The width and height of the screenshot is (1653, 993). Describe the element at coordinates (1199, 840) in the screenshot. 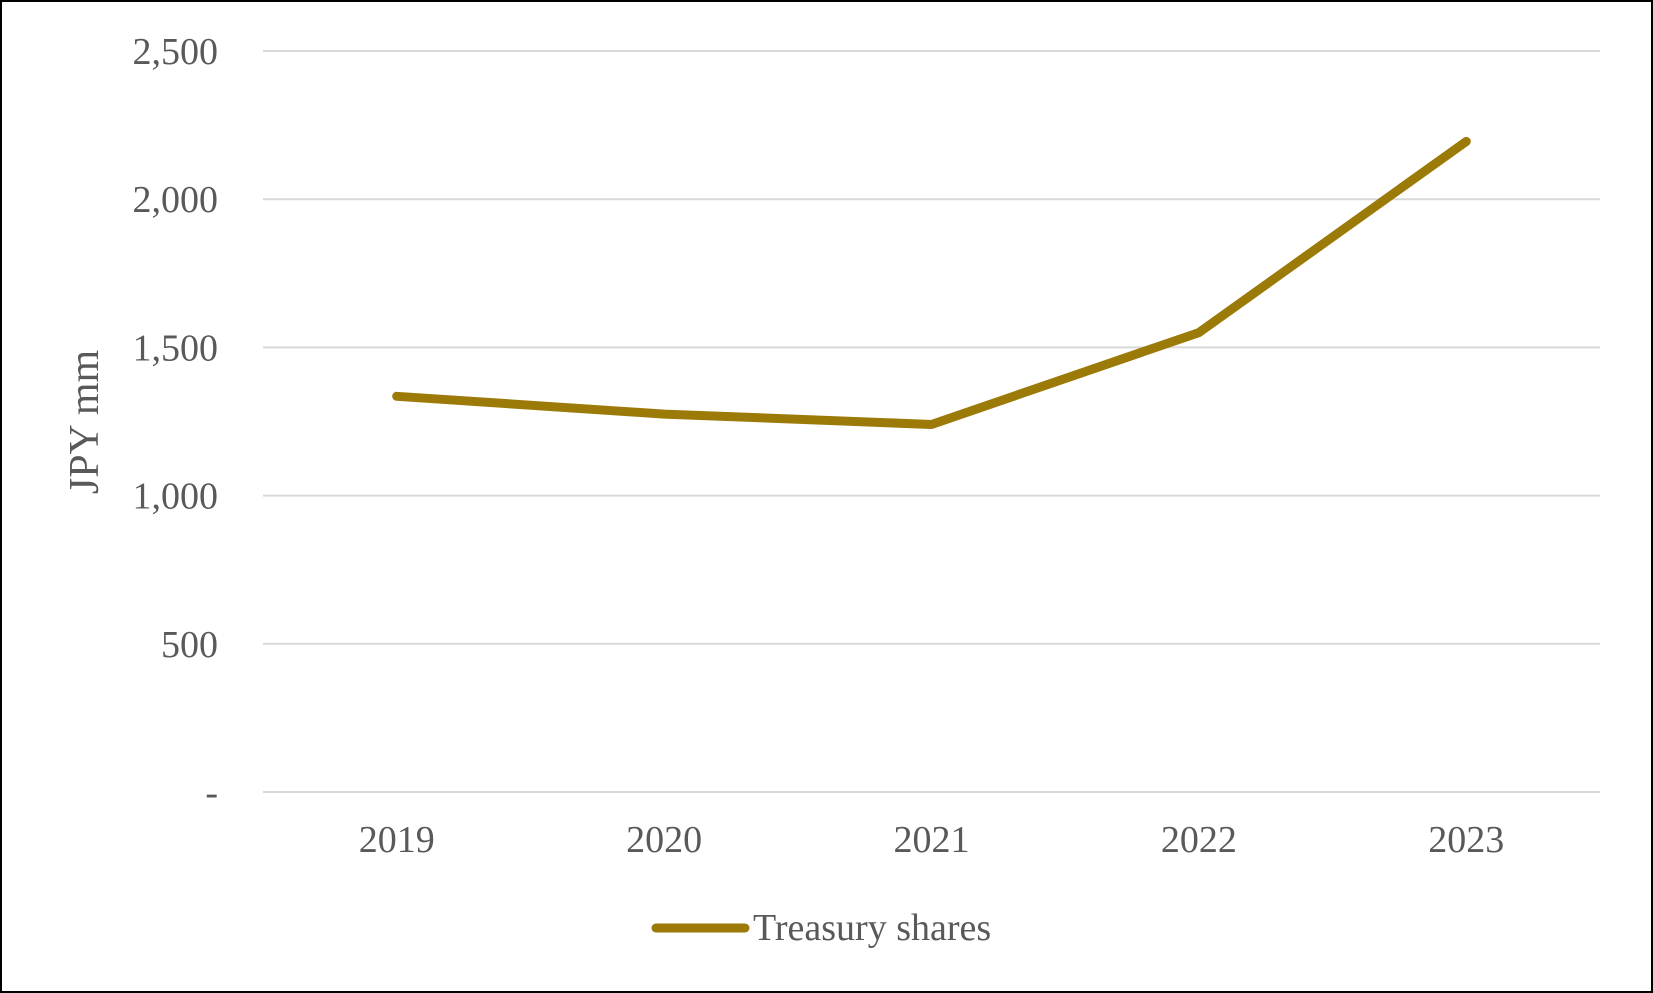

I see `x-tick-label: 2022` at that location.